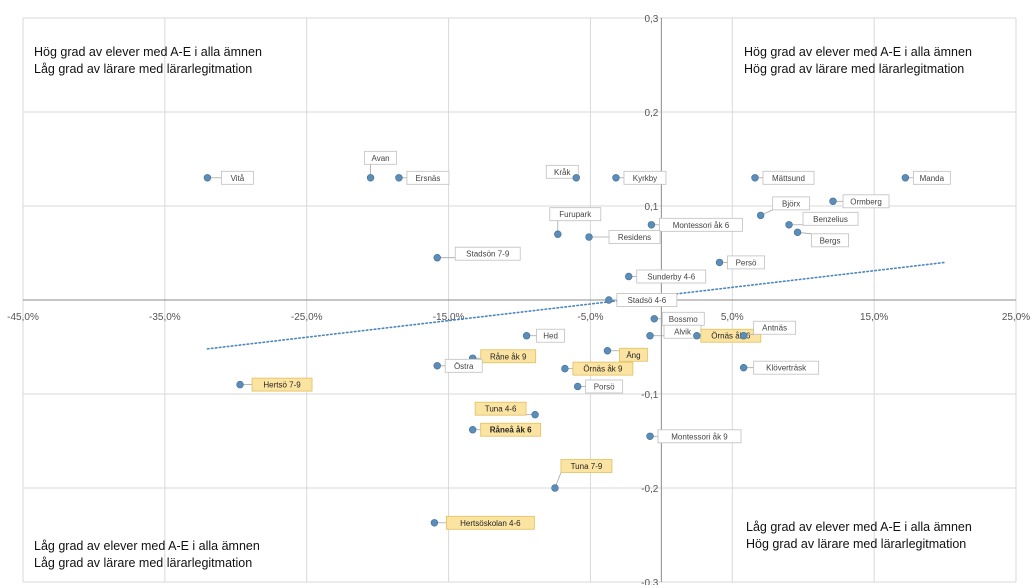  I want to click on data-label: Råneå åk 6, so click(511, 430).